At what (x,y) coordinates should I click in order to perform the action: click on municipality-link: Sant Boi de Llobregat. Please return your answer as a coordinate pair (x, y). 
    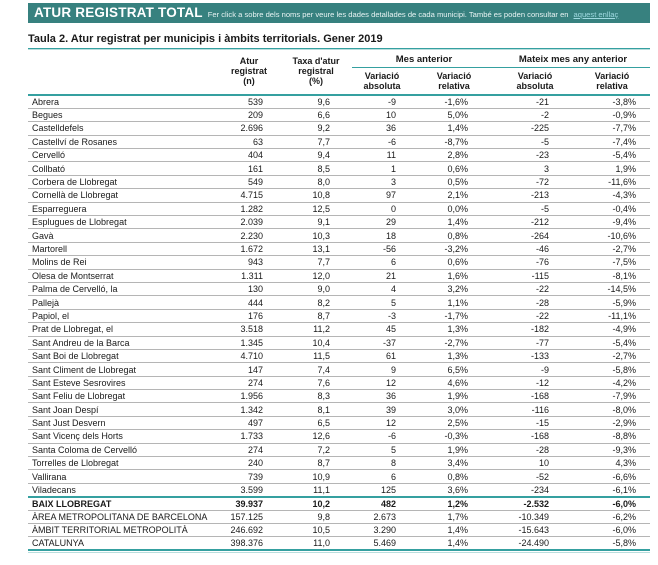
    Looking at the image, I should click on (123, 356).